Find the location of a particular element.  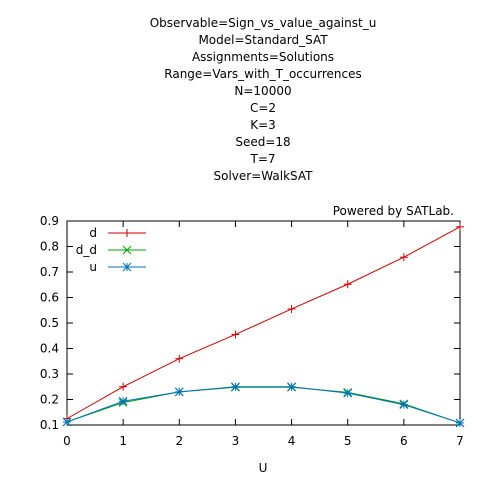

y-tick-label: 0.4 is located at coordinates (49, 349).